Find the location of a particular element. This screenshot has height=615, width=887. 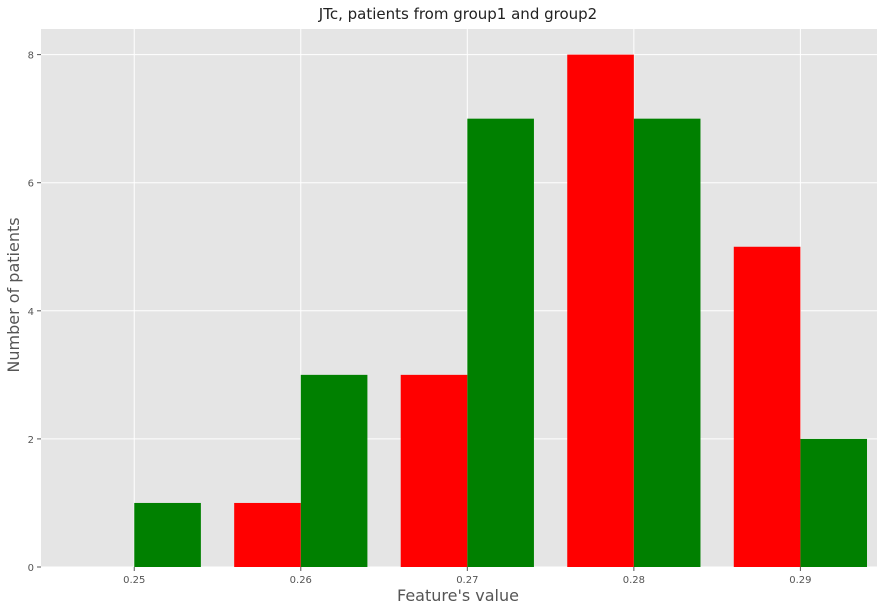

x-tick-label: 0.27 is located at coordinates (467, 580).